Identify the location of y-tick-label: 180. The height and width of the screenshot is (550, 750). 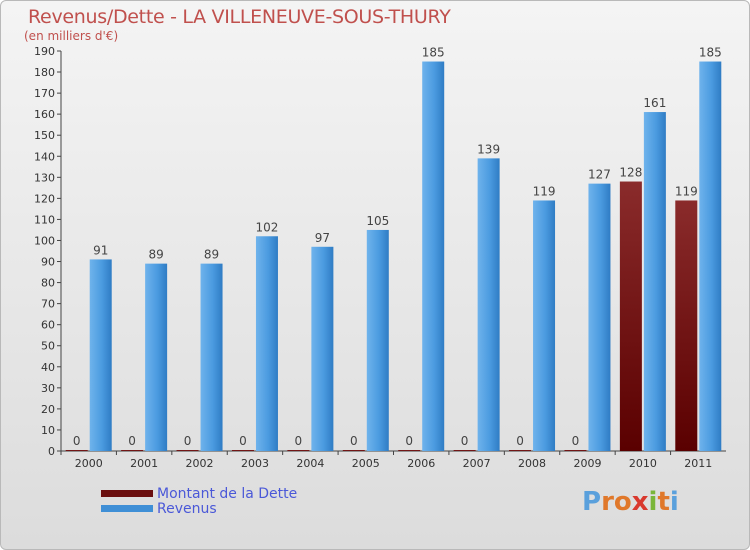
(44, 72).